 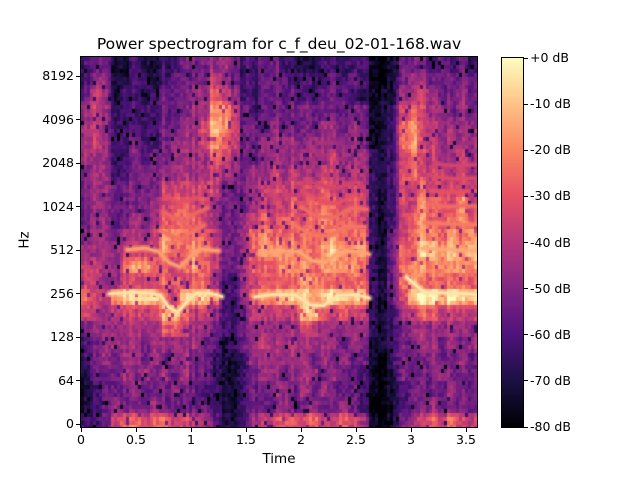 What do you see at coordinates (550, 426) in the screenshot?
I see `colorbar-tick-label: -80 dB` at bounding box center [550, 426].